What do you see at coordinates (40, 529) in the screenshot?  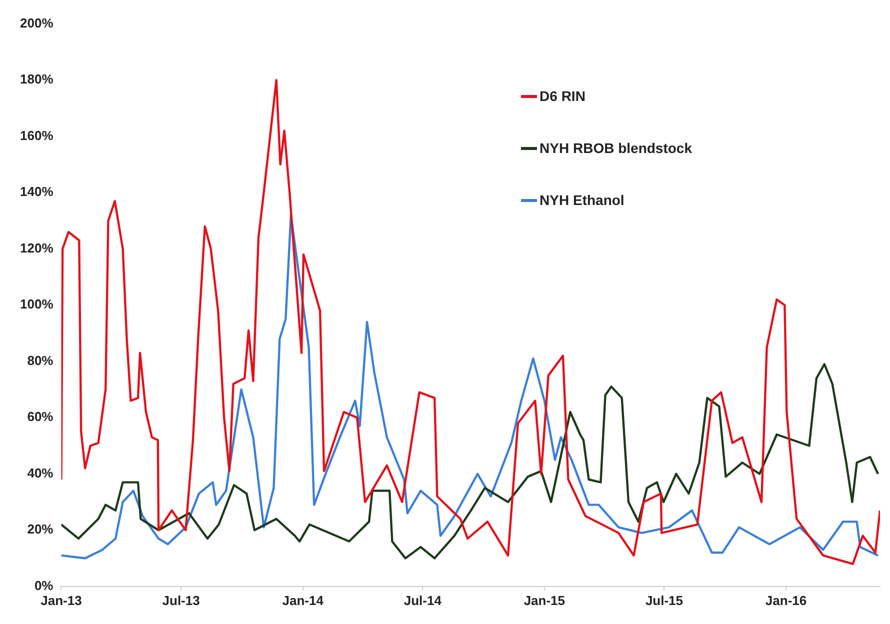 I see `y-tick-label: 20%` at bounding box center [40, 529].